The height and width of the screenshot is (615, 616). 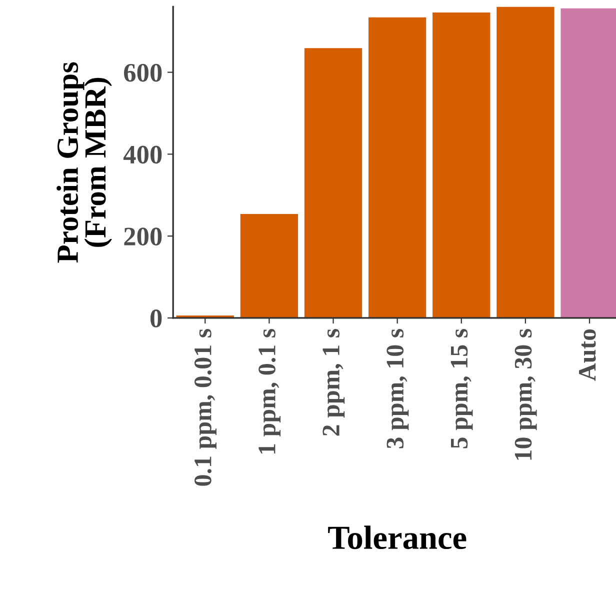 What do you see at coordinates (397, 538) in the screenshot?
I see `x-axis-title: Tolerance` at bounding box center [397, 538].